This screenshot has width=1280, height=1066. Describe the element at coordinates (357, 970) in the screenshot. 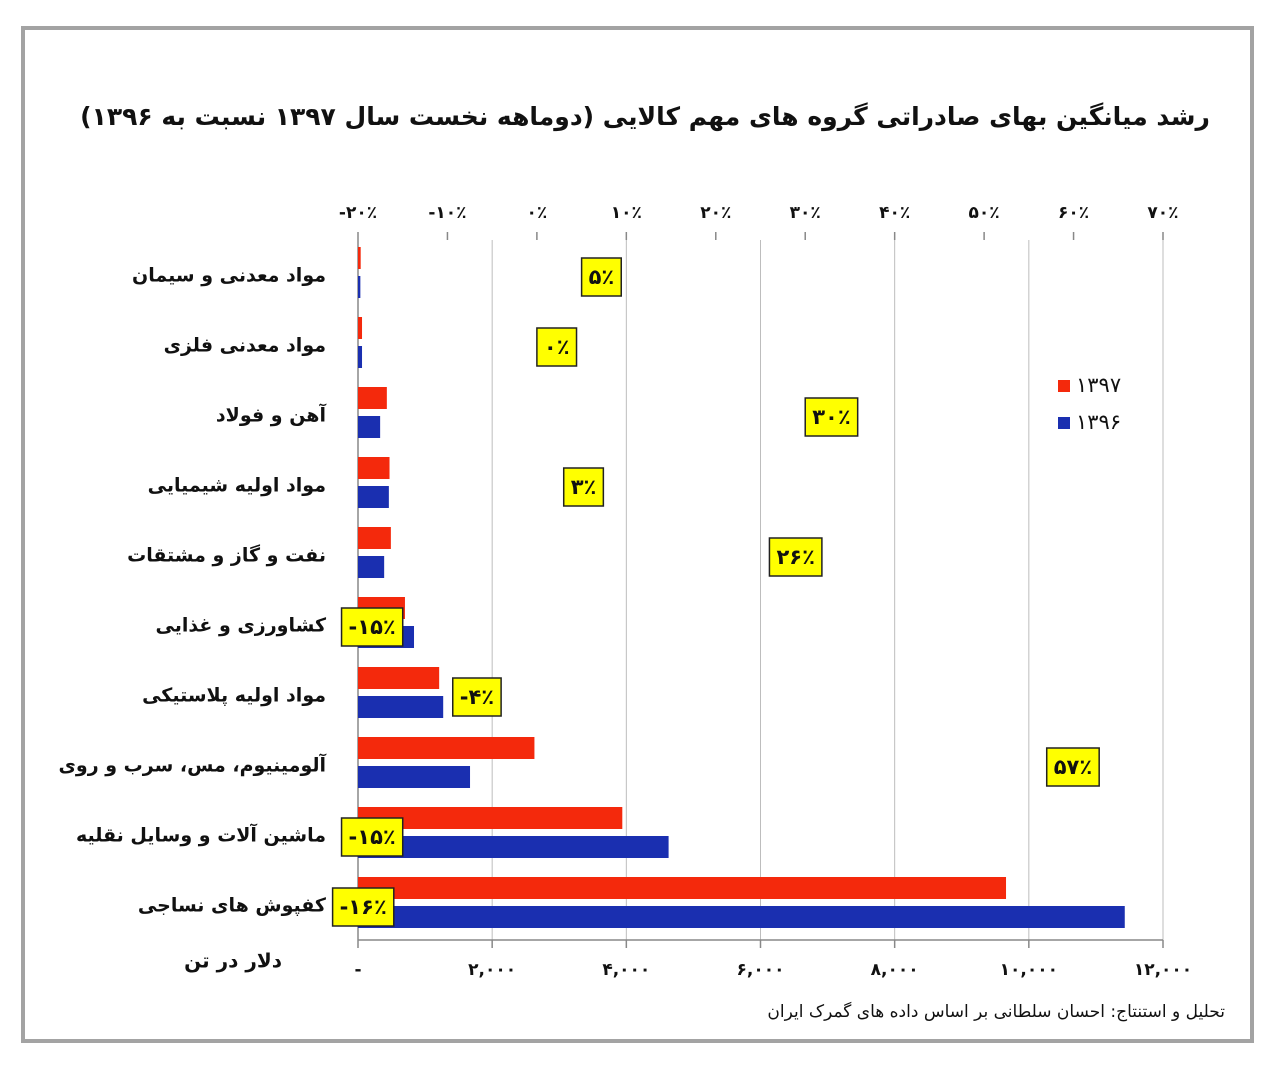

I see `x-tick-label: -` at that location.